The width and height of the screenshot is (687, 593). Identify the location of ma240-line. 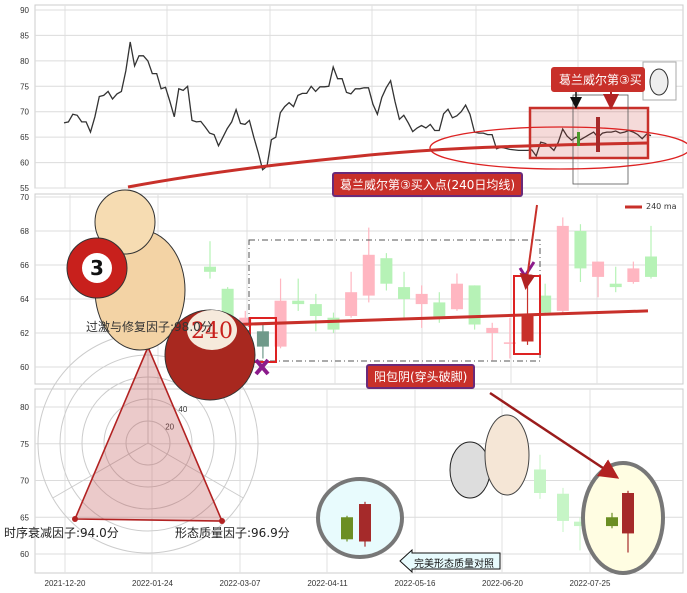
(442, 317).